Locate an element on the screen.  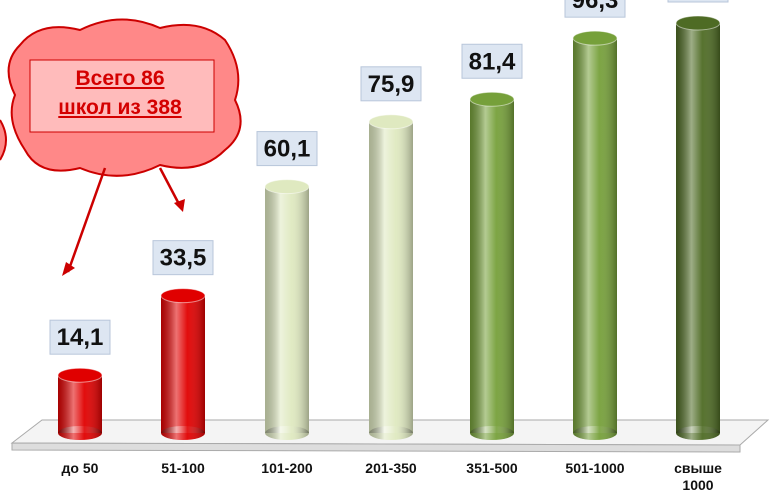
callout-line: школ из 388 is located at coordinates (120, 107).